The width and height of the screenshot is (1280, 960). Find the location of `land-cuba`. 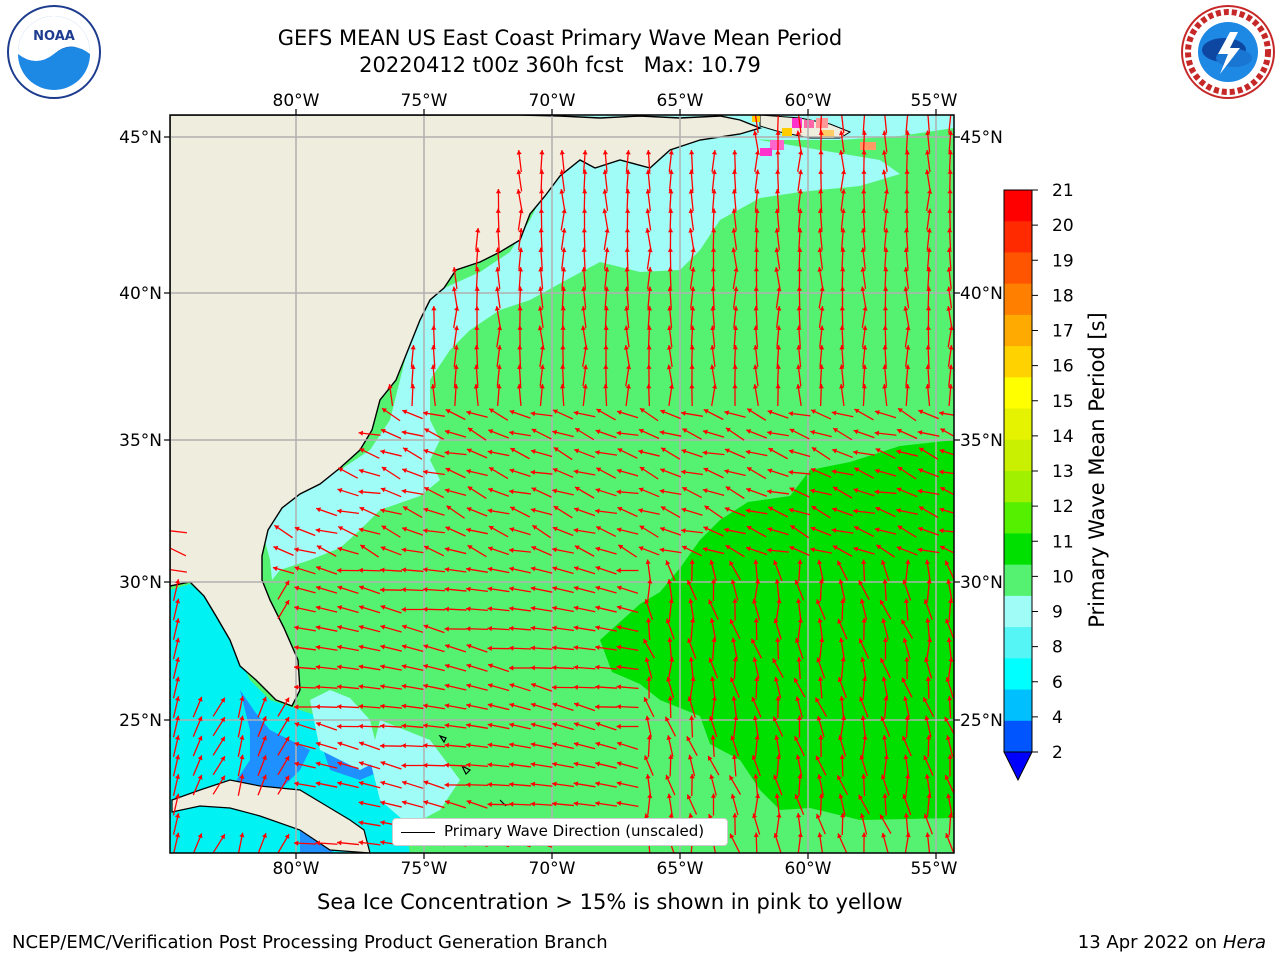

land-cuba is located at coordinates (271, 816).